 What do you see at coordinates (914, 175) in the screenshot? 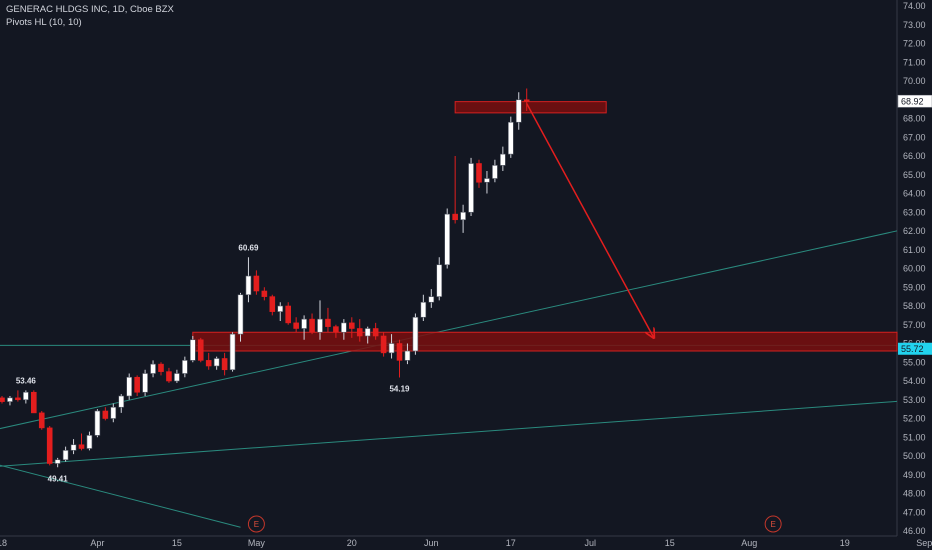
I see `y-tick-label: 65.00` at bounding box center [914, 175].